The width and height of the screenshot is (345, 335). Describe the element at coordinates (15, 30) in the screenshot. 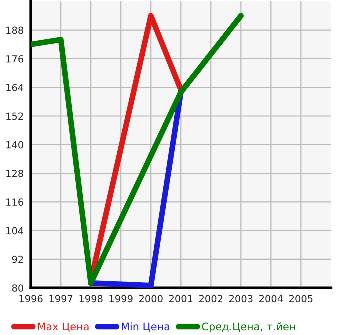

I see `y-tick-label: 188` at that location.